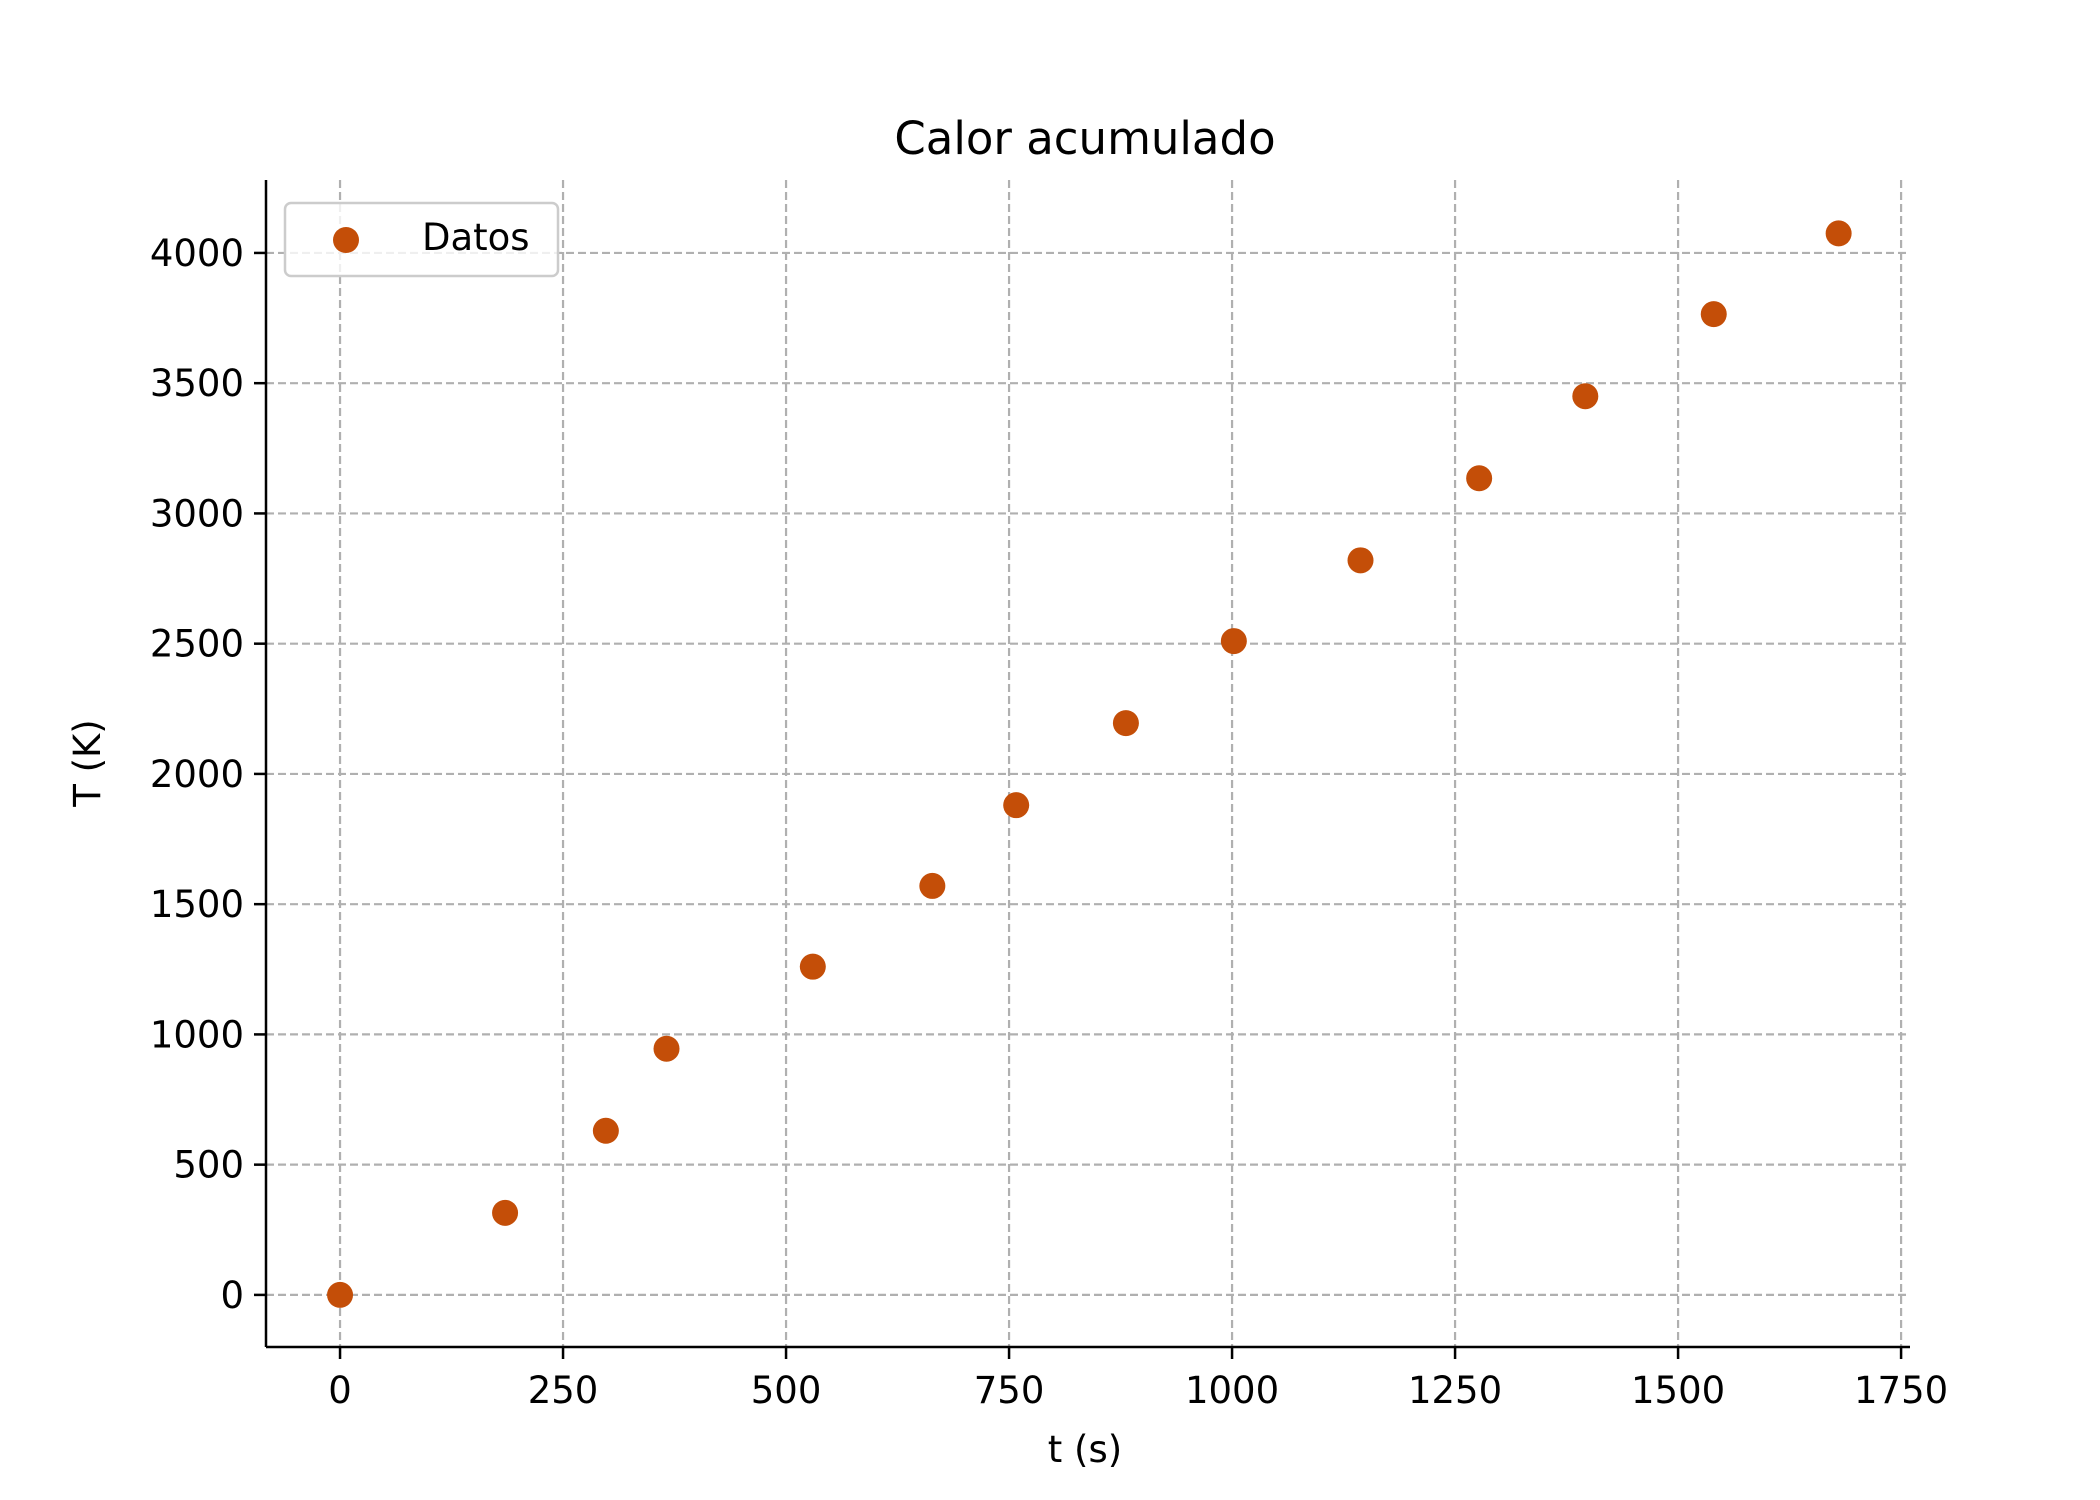 Image resolution: width=2100 pixels, height=1500 pixels. Describe the element at coordinates (197, 644) in the screenshot. I see `y-tick-label-5: 2500` at that location.